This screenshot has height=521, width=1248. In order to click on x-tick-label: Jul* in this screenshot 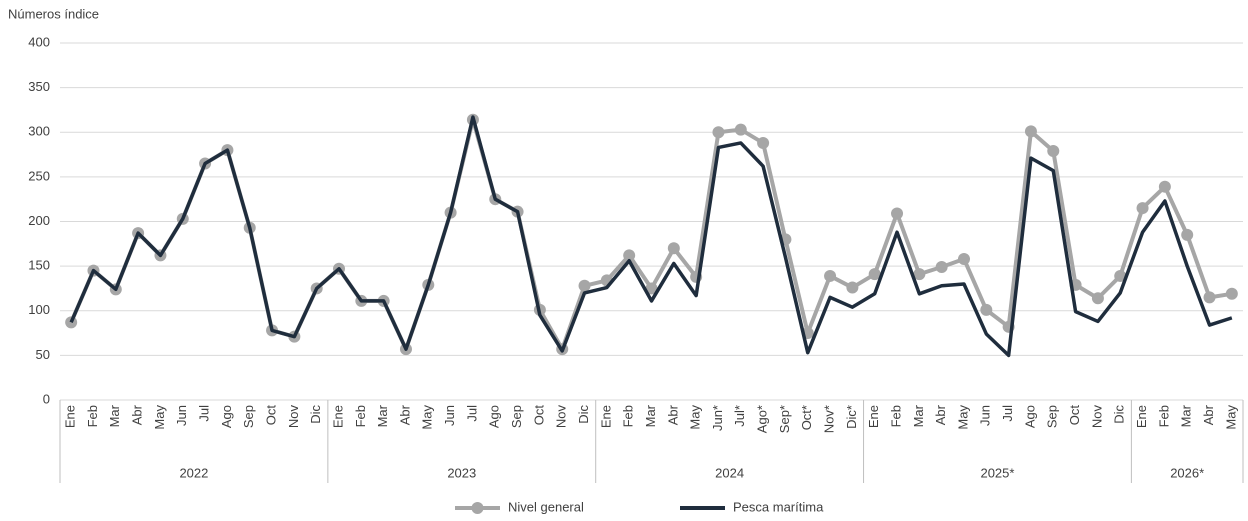, I will do `click(739, 416)`.